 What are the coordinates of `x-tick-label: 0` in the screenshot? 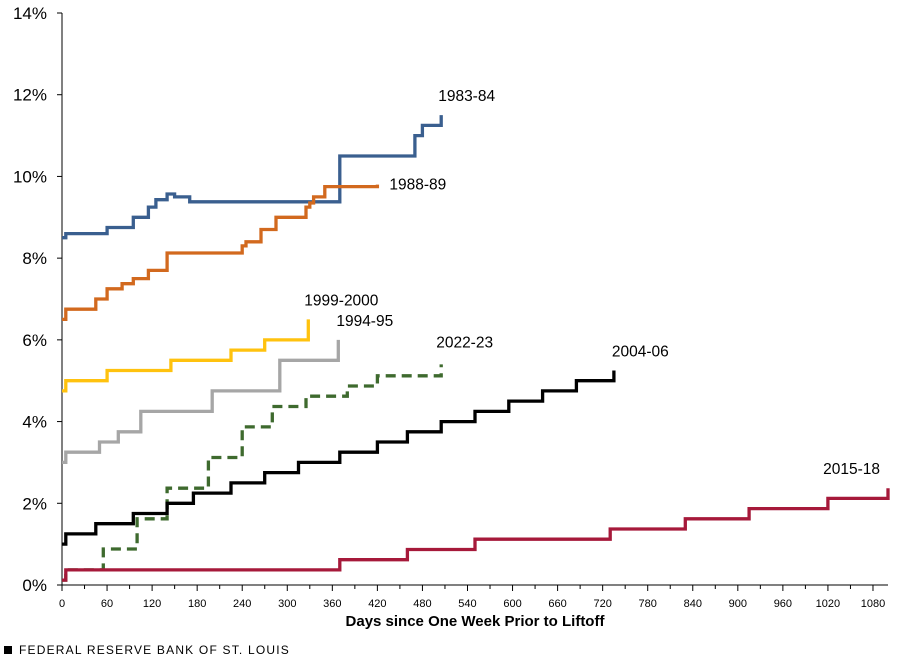 It's located at (62, 604).